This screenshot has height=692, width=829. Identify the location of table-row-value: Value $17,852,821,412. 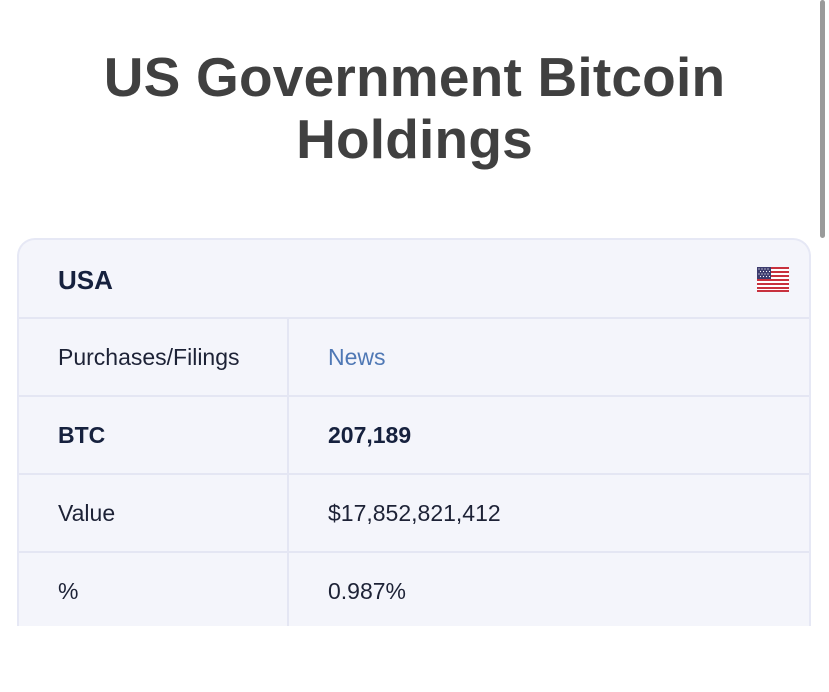
(414, 514).